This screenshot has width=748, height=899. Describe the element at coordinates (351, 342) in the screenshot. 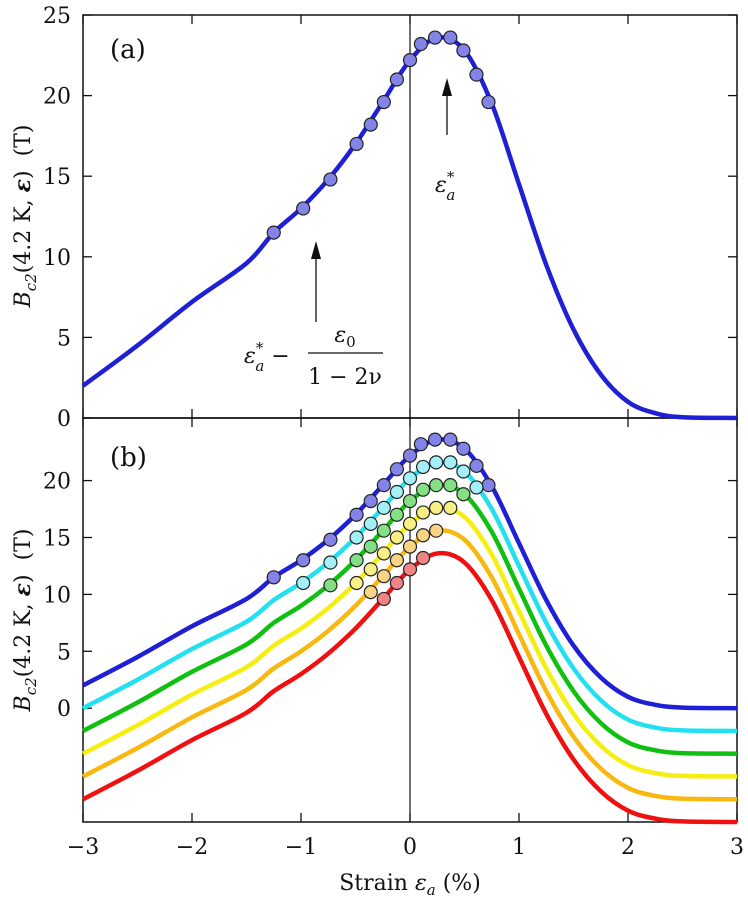

I see `label-part: 0` at that location.